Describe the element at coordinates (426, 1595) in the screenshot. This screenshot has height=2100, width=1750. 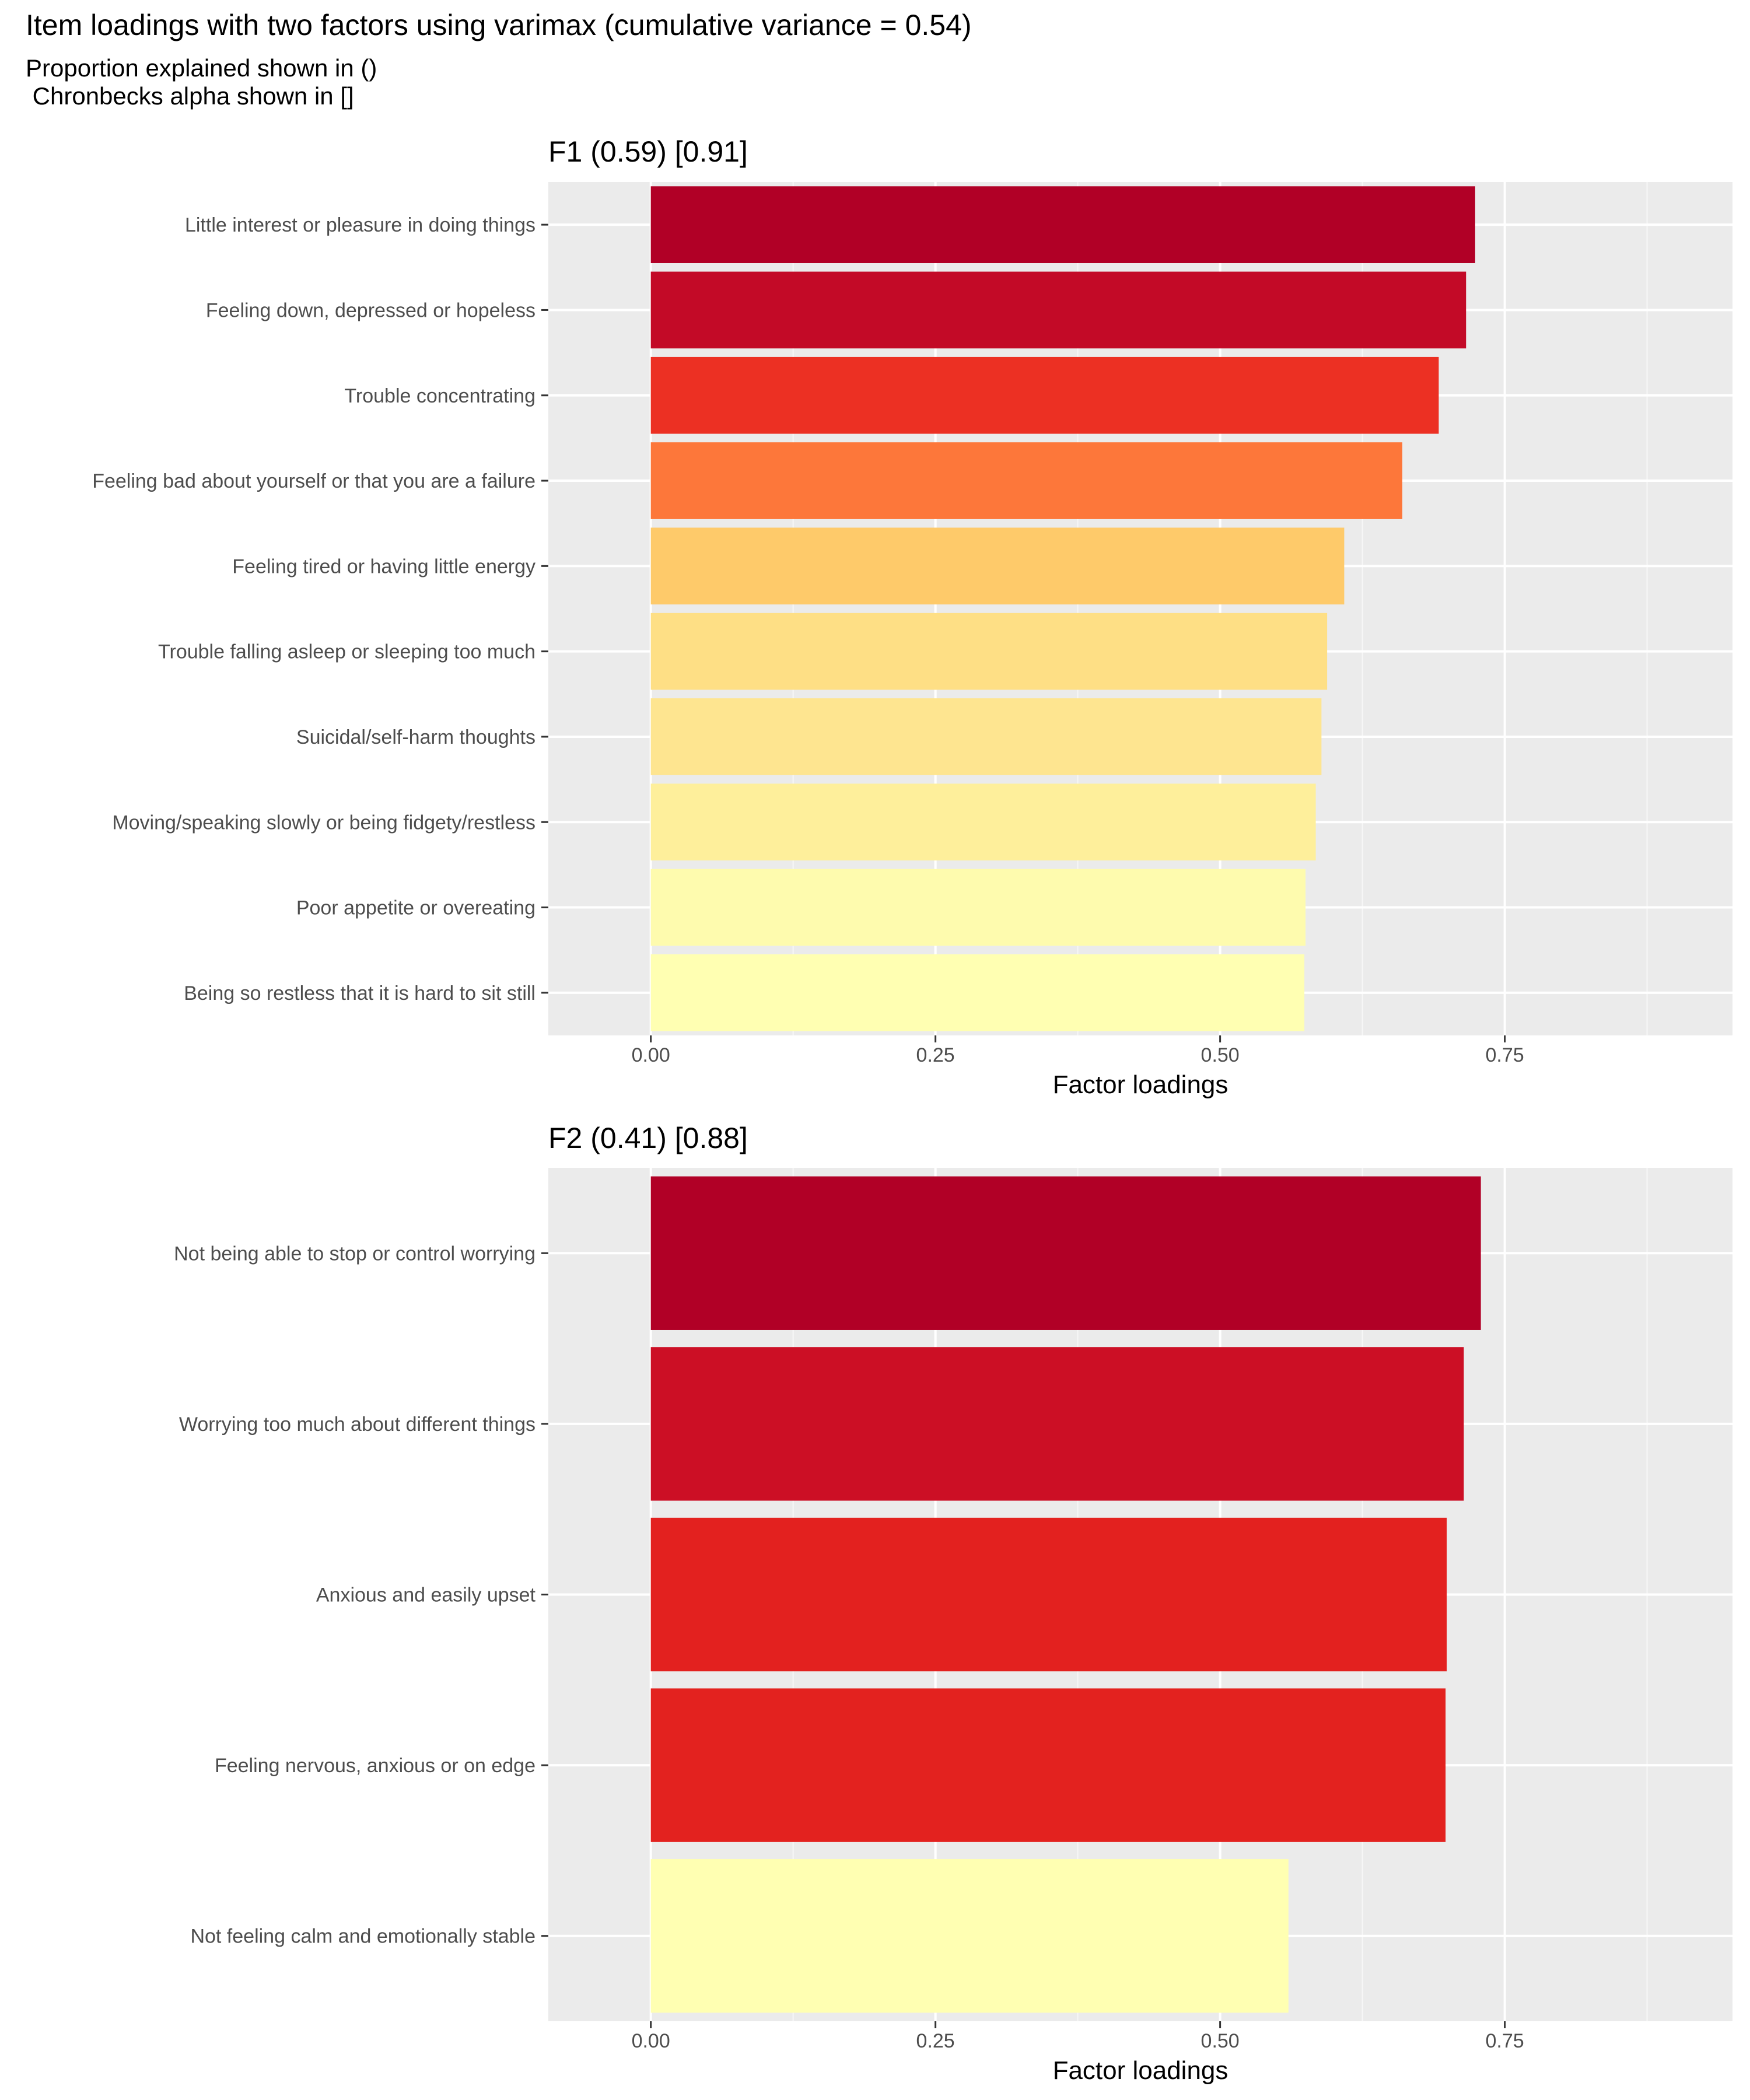
I see `y-tick-label: Anxious and easily upset` at that location.